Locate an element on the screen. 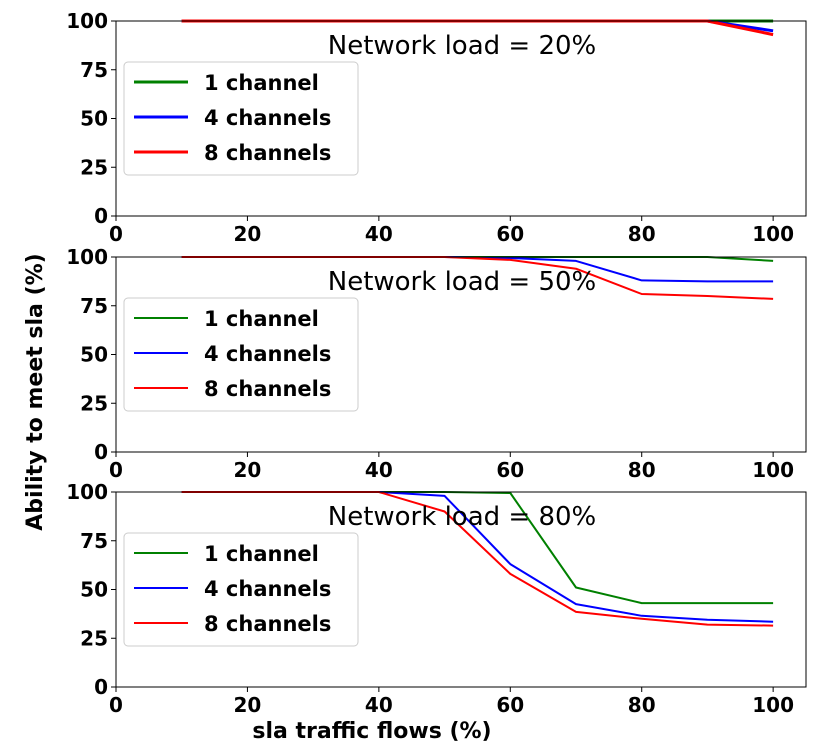  x-axis-label: sla traffic flows (%) is located at coordinates (371, 731).